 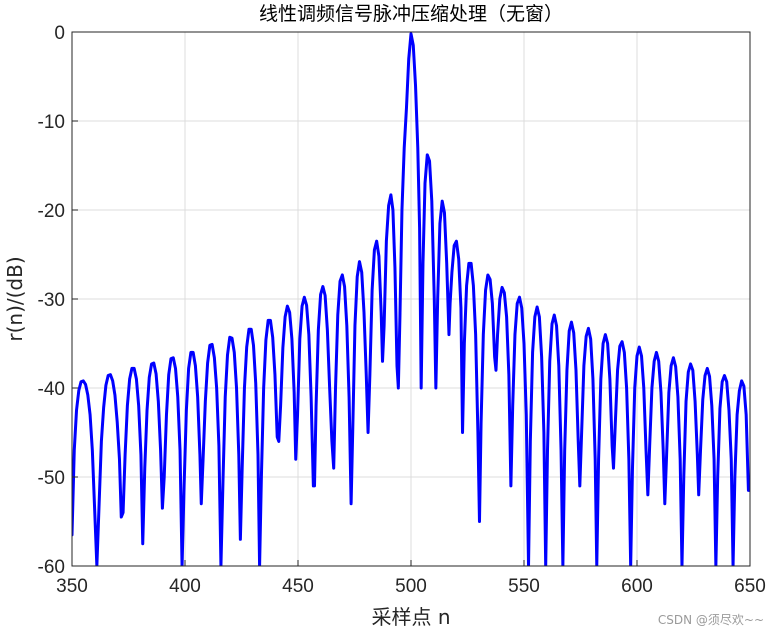 I want to click on y-tick-label: -30, so click(x=51, y=300).